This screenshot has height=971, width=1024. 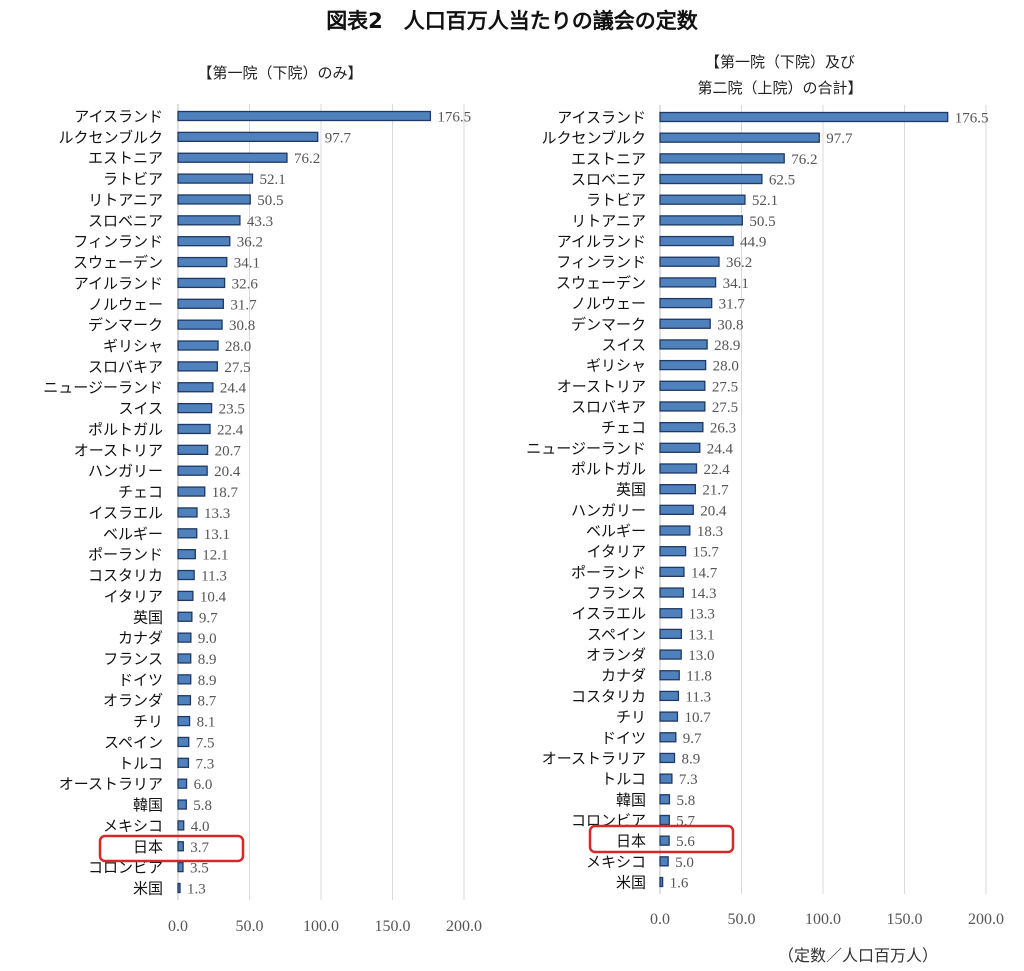 I want to click on category-label: オーストリア, so click(x=118, y=450).